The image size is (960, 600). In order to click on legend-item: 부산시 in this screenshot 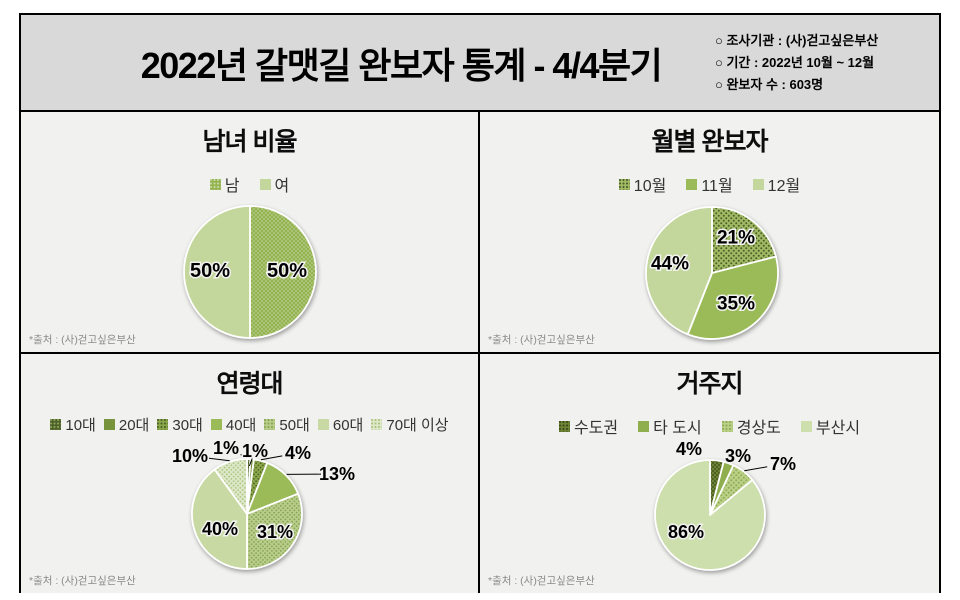, I will do `click(830, 426)`.